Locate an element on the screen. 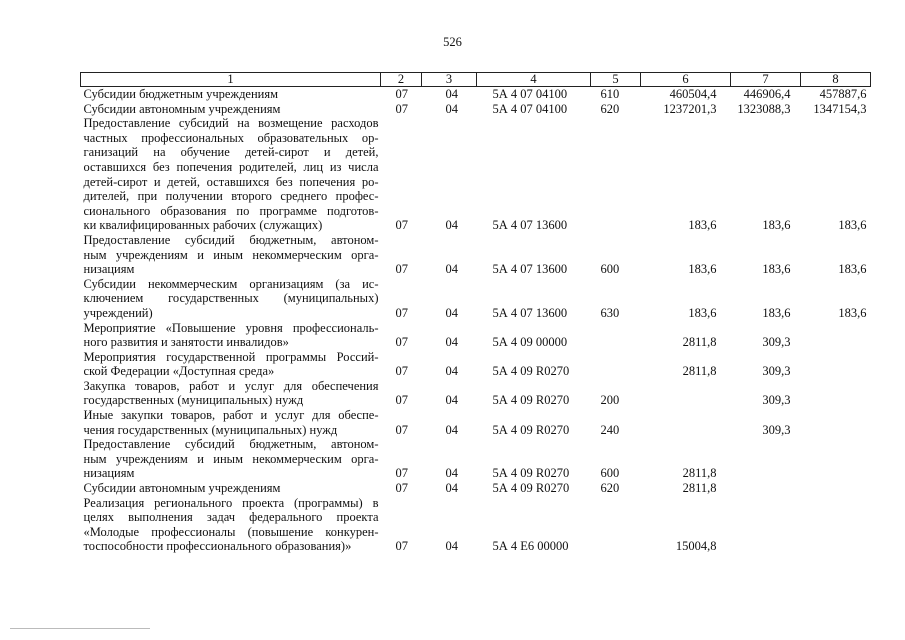 This screenshot has width=905, height=640. amount-col-8: 457887,6 is located at coordinates (843, 94).